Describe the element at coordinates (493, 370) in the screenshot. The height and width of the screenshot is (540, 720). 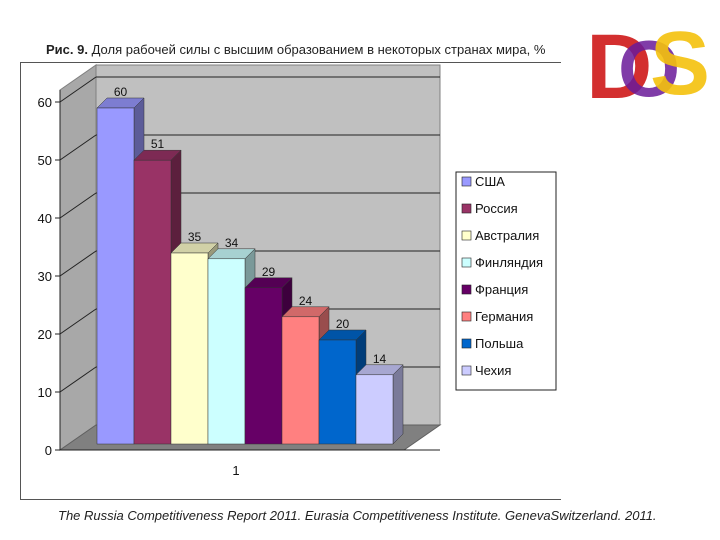
I see `legend-label-7: Чехия` at that location.